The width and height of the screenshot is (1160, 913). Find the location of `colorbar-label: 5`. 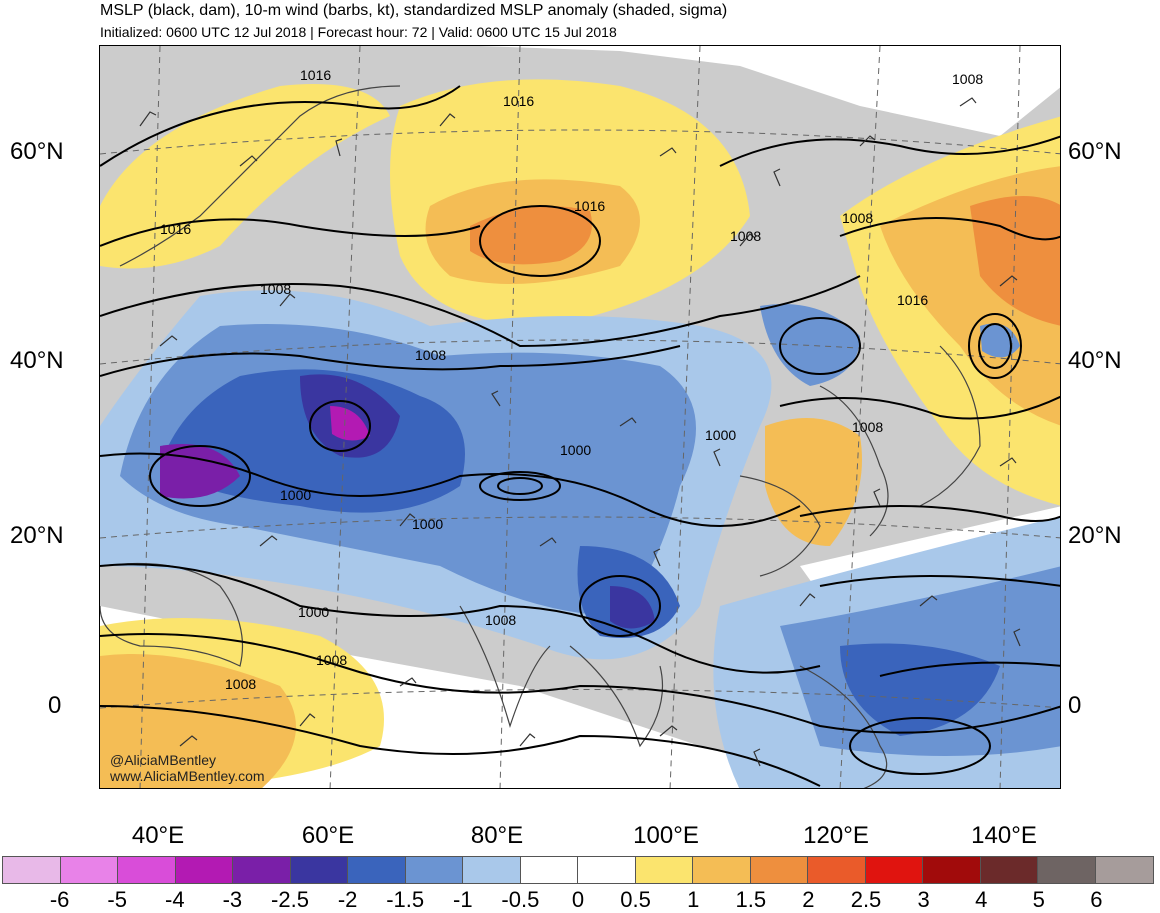

colorbar-label: 5 is located at coordinates (1038, 899).